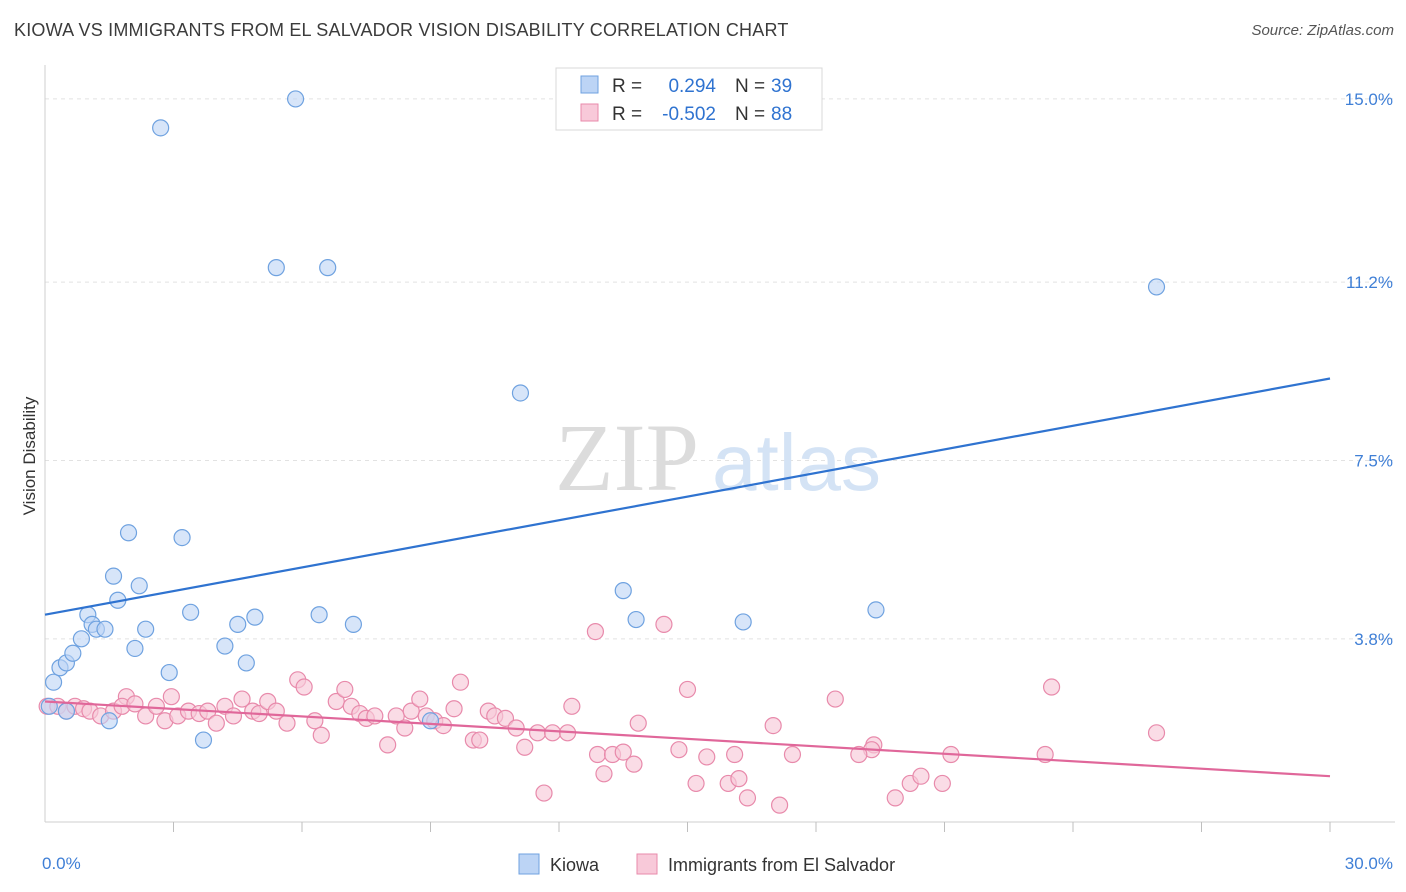  What do you see at coordinates (687, 739) in the screenshot?
I see `salvador-trend-line` at bounding box center [687, 739].